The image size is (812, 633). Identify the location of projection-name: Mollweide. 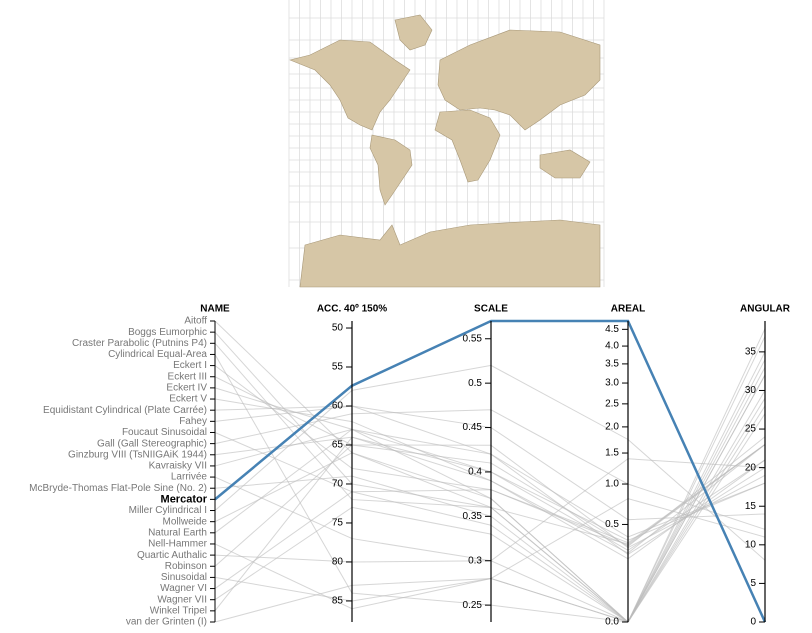
(185, 521).